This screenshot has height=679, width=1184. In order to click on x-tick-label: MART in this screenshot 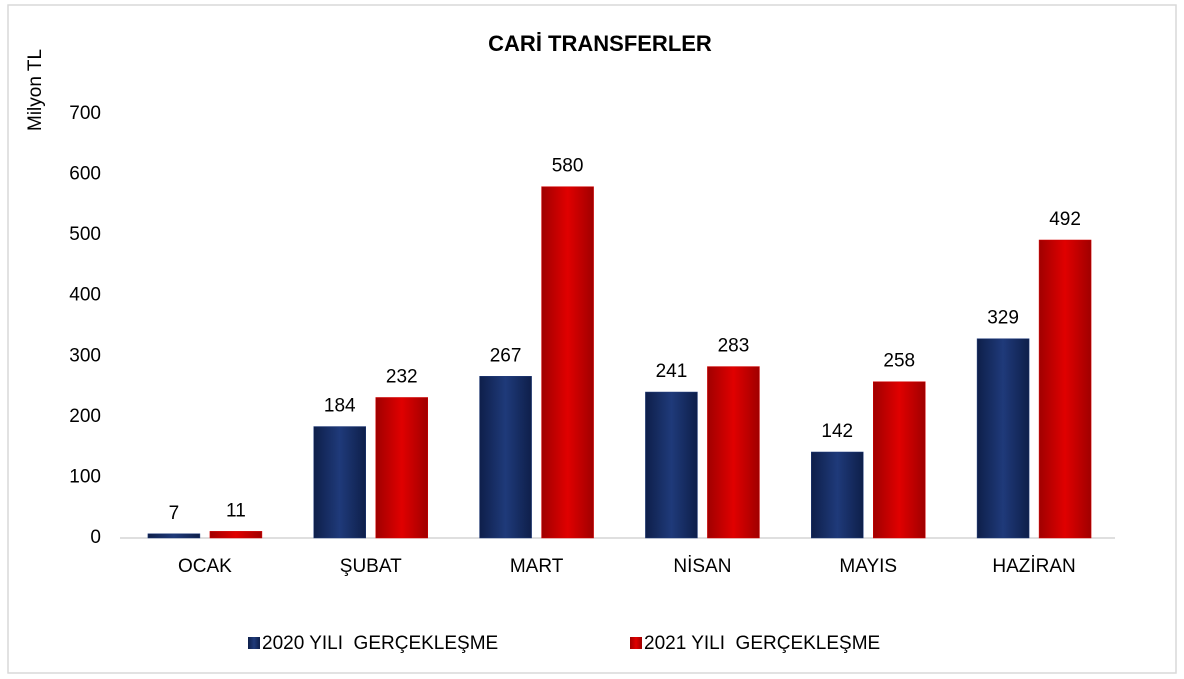, I will do `click(537, 566)`.